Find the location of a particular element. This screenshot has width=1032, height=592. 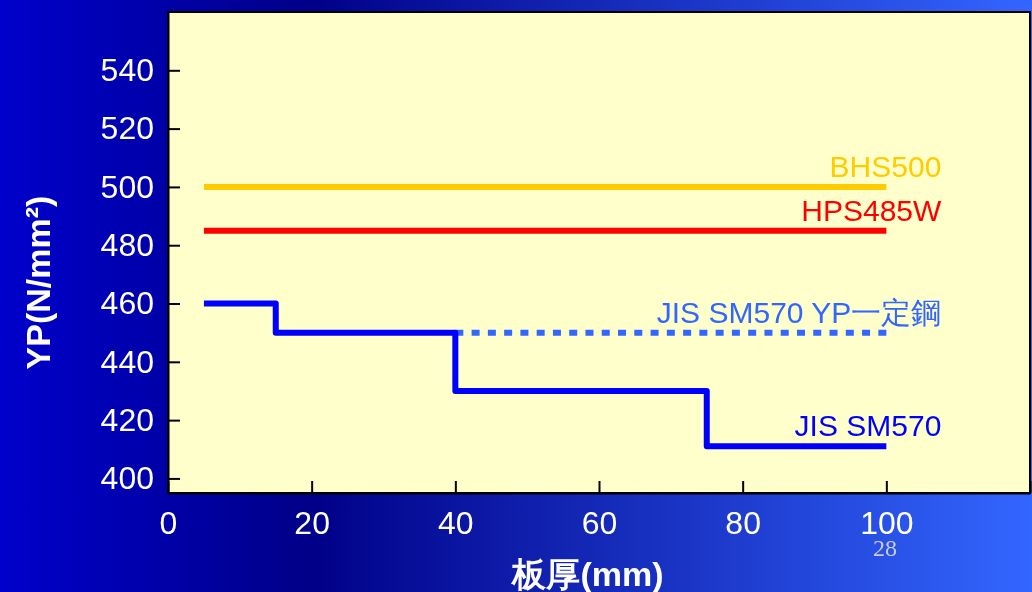

y-tick-label: 540 is located at coordinates (127, 70).